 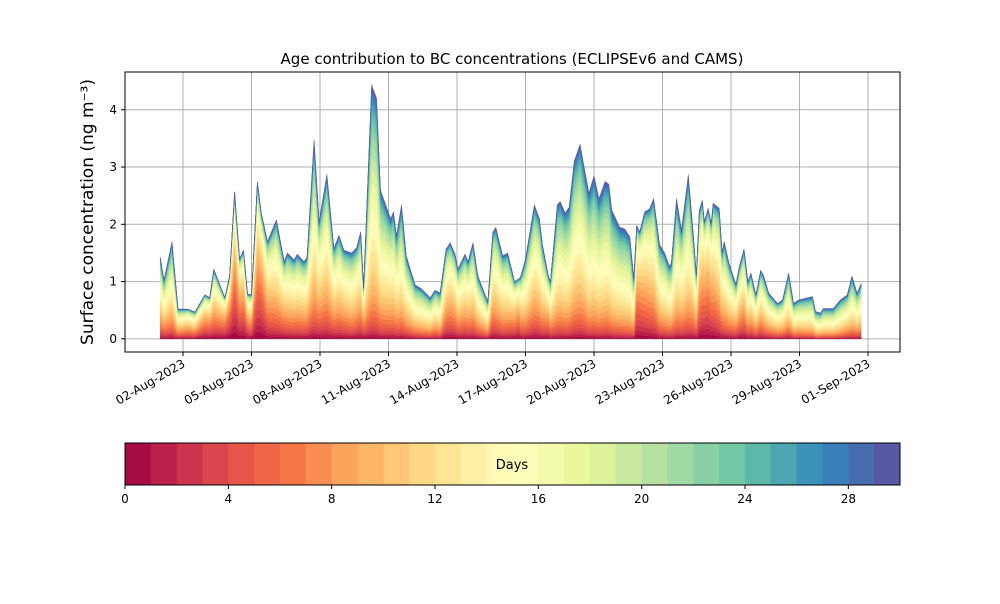 What do you see at coordinates (424, 381) in the screenshot?
I see `x-tick-label: 14-Aug-2023` at bounding box center [424, 381].